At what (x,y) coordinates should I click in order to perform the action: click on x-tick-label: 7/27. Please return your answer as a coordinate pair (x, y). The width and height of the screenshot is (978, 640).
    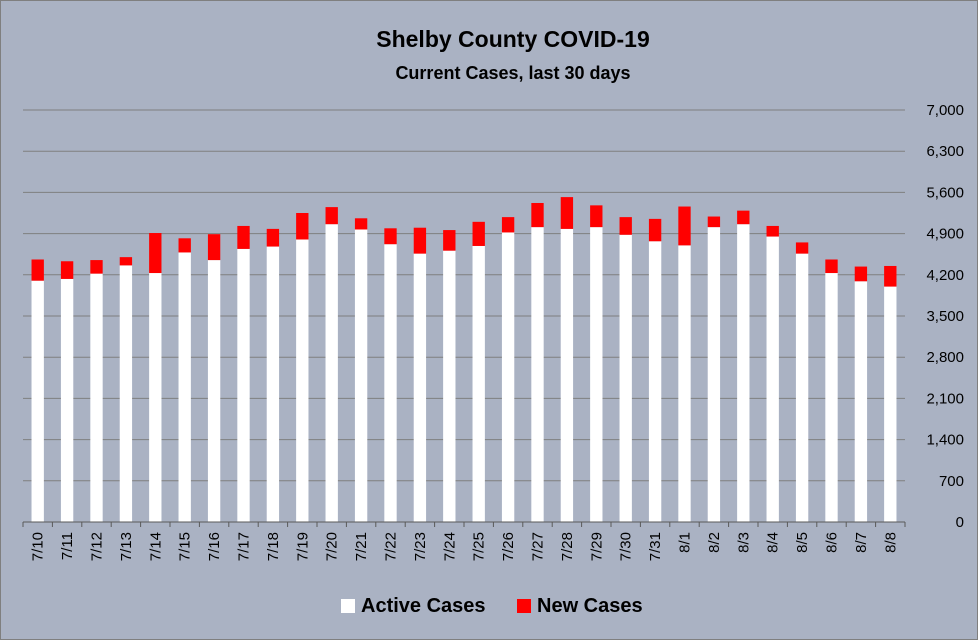
    Looking at the image, I should click on (538, 546).